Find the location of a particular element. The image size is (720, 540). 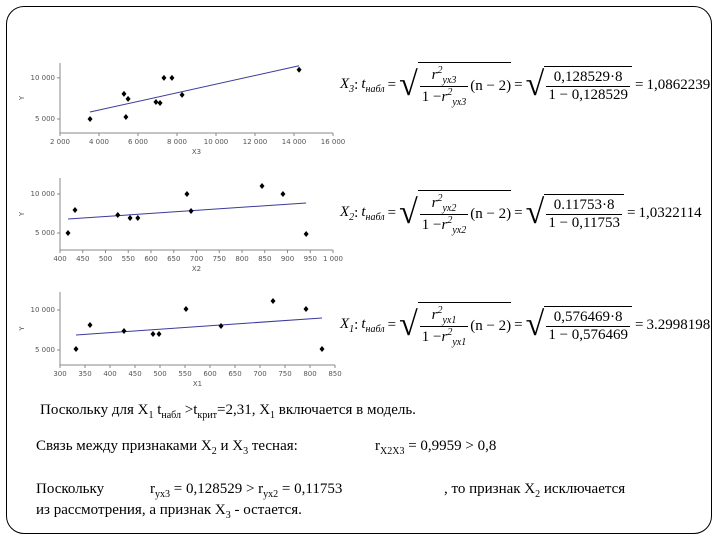

text-run: Поскольку is located at coordinates (70, 489).